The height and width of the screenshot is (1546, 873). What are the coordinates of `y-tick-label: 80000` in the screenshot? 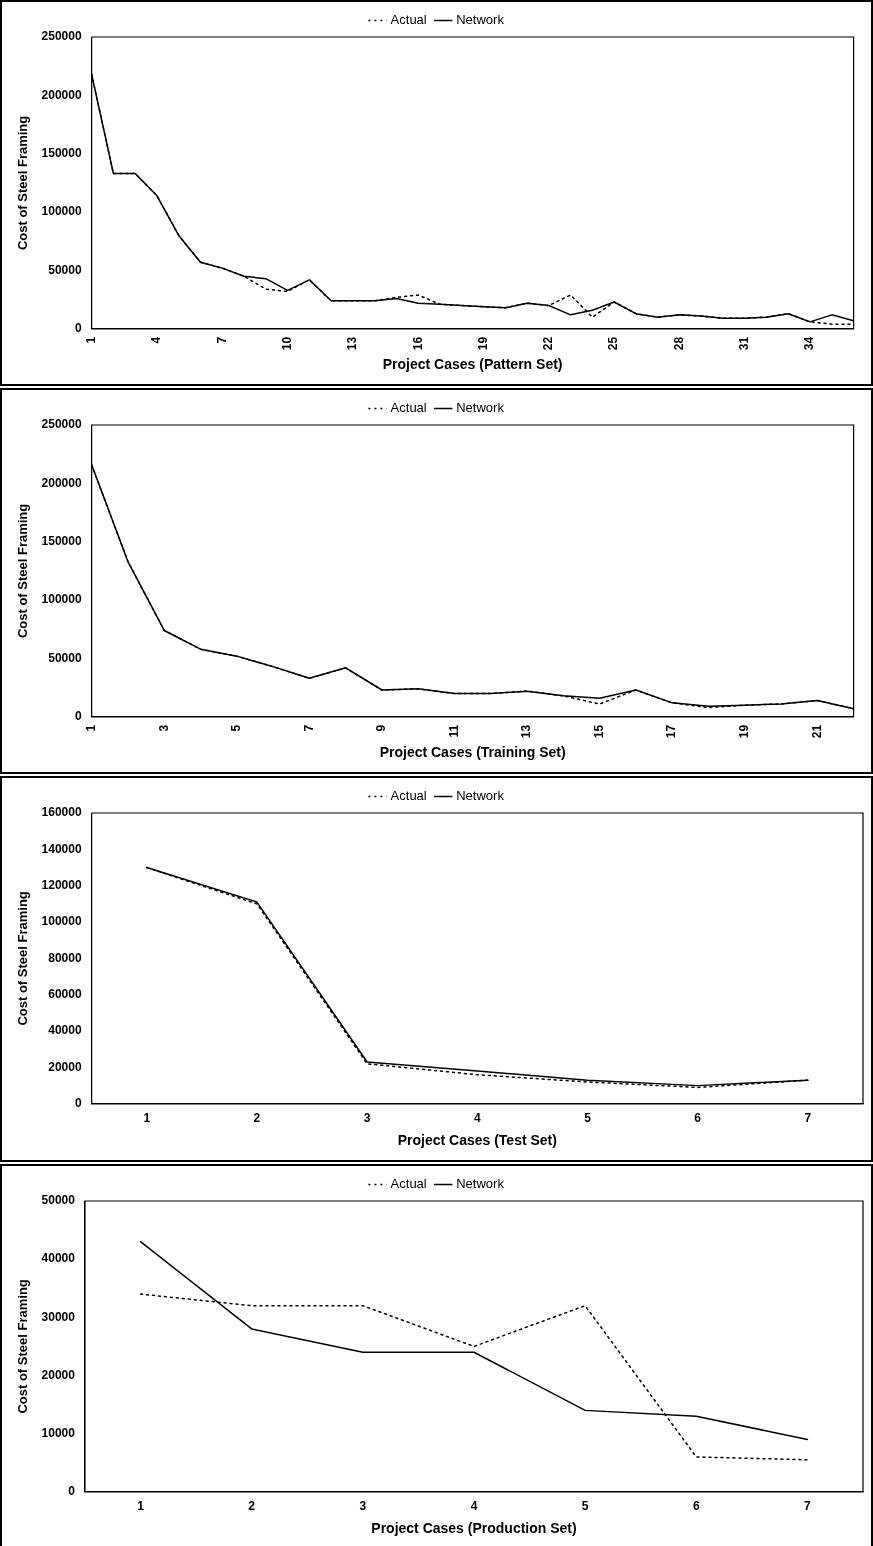 It's located at (65, 957).